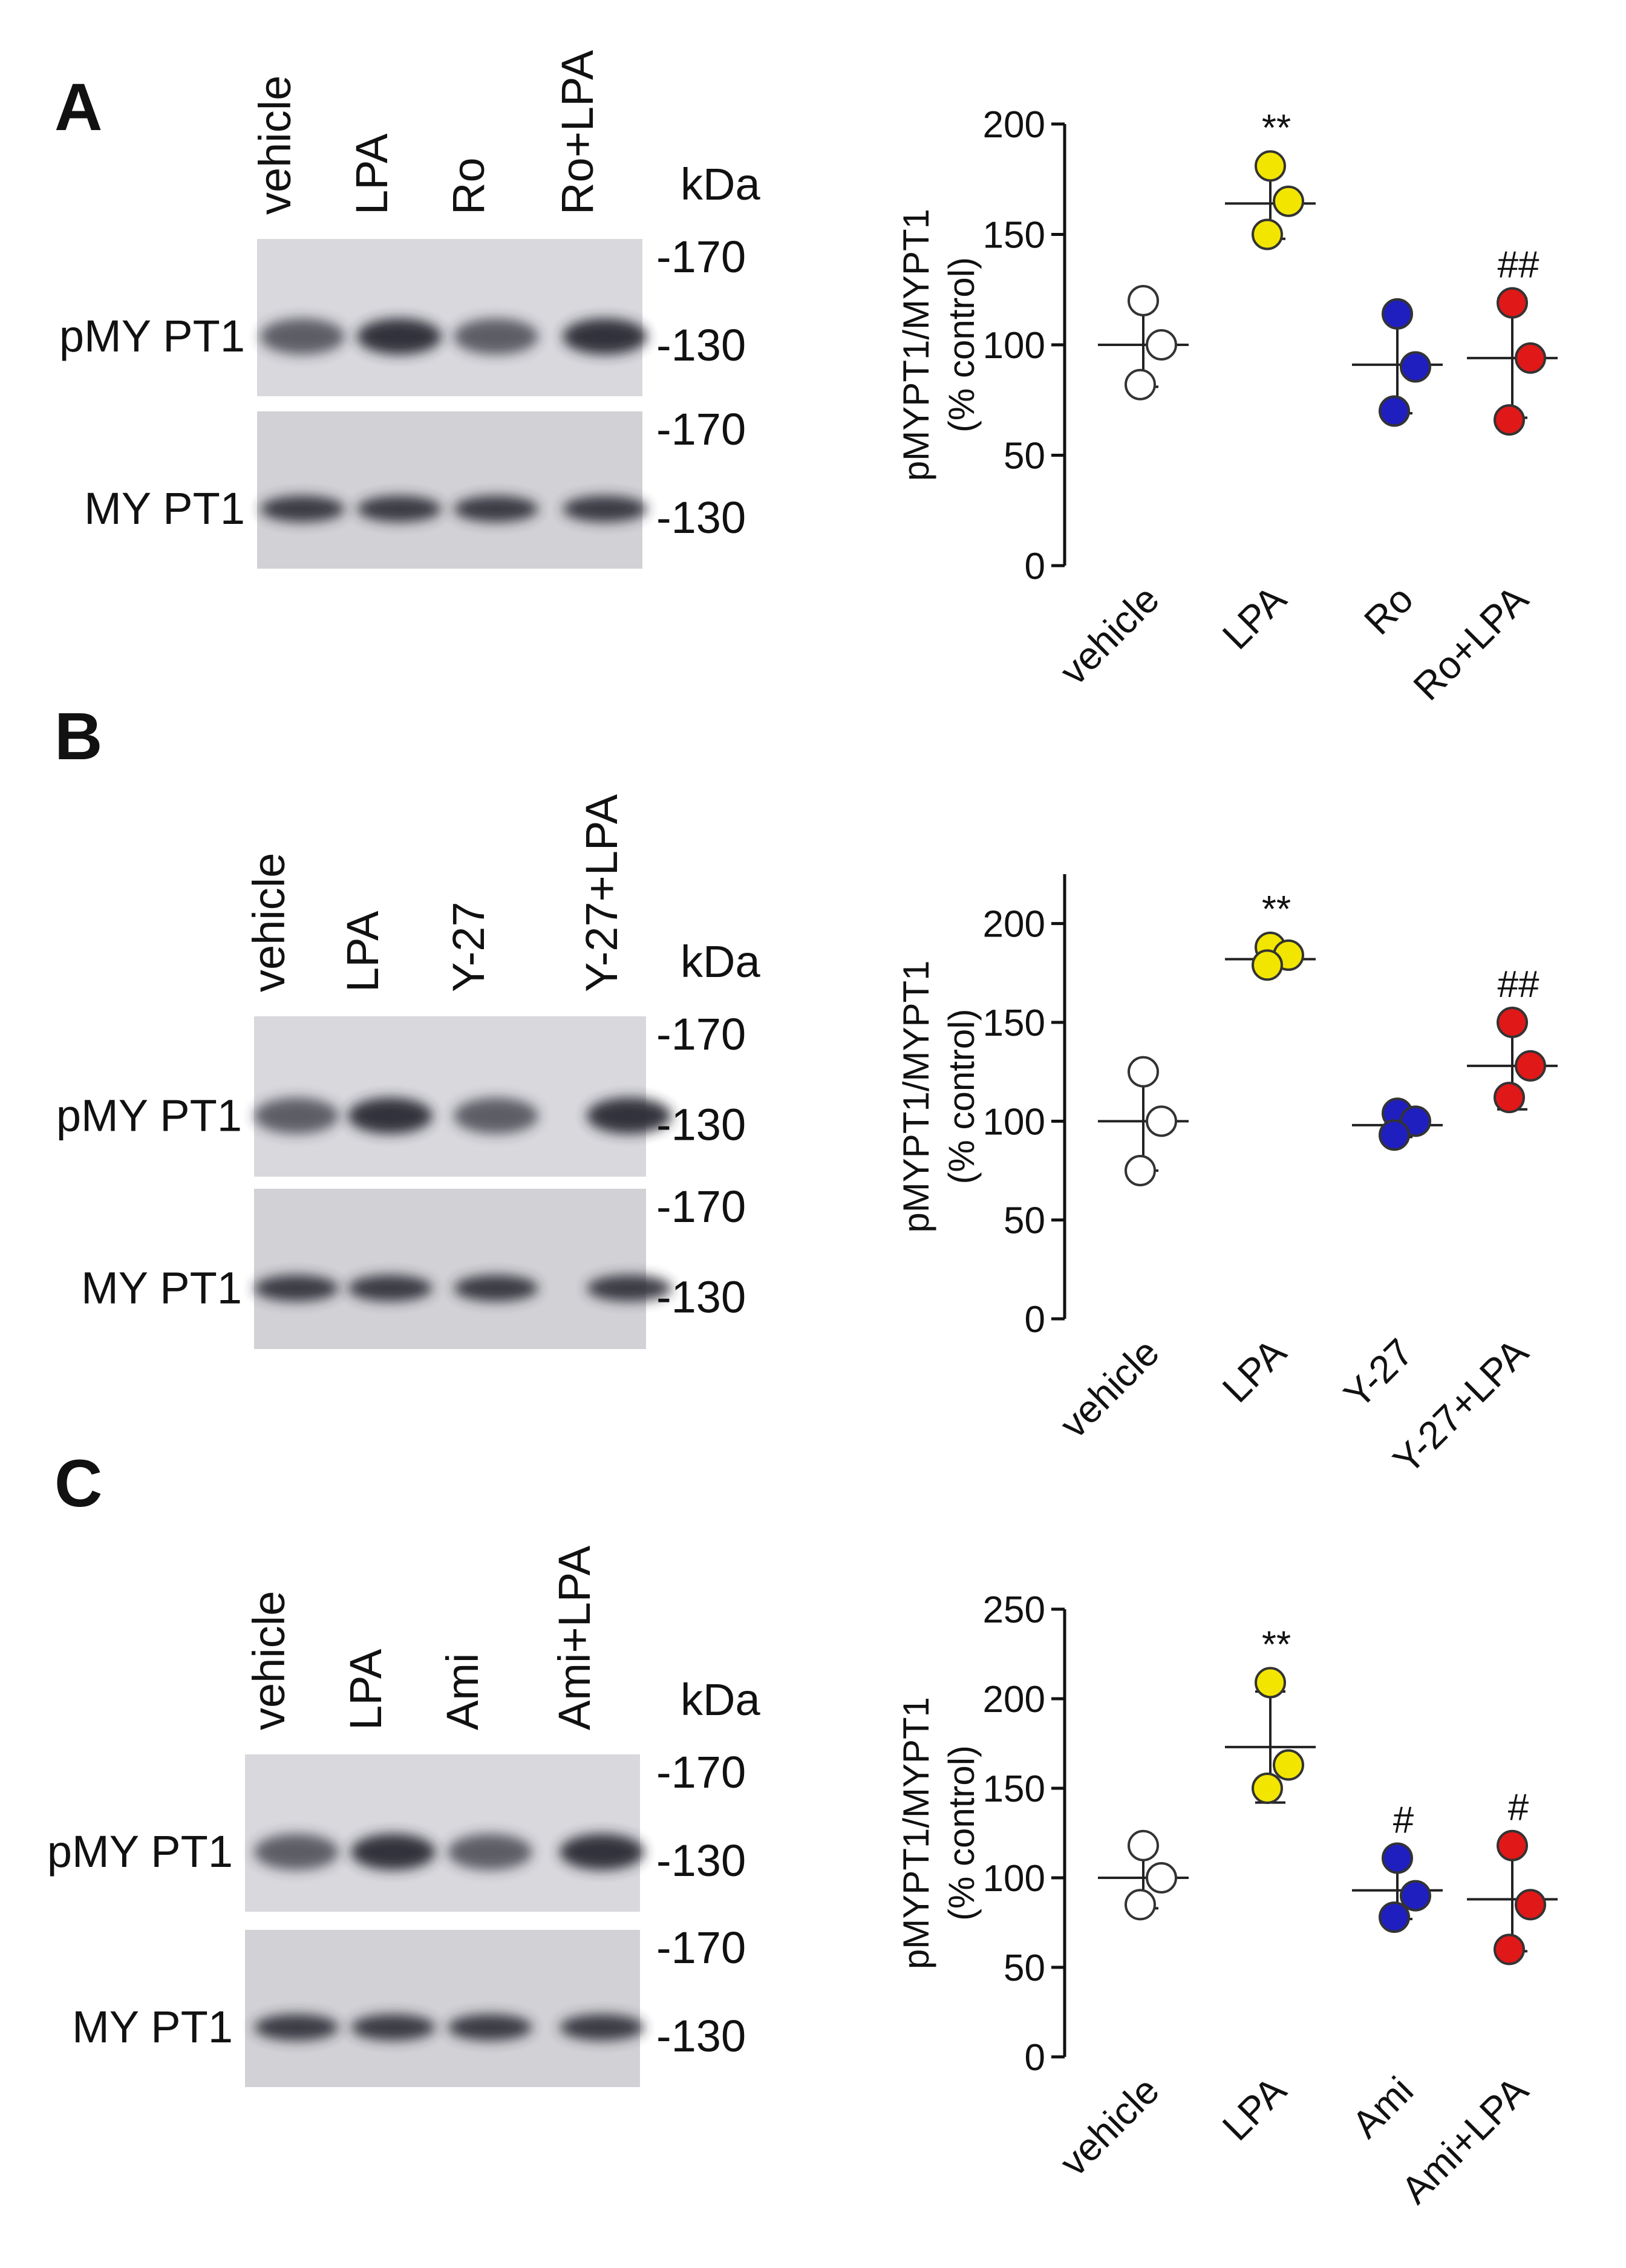  I want to click on lane-label: LPA, so click(372, 174).